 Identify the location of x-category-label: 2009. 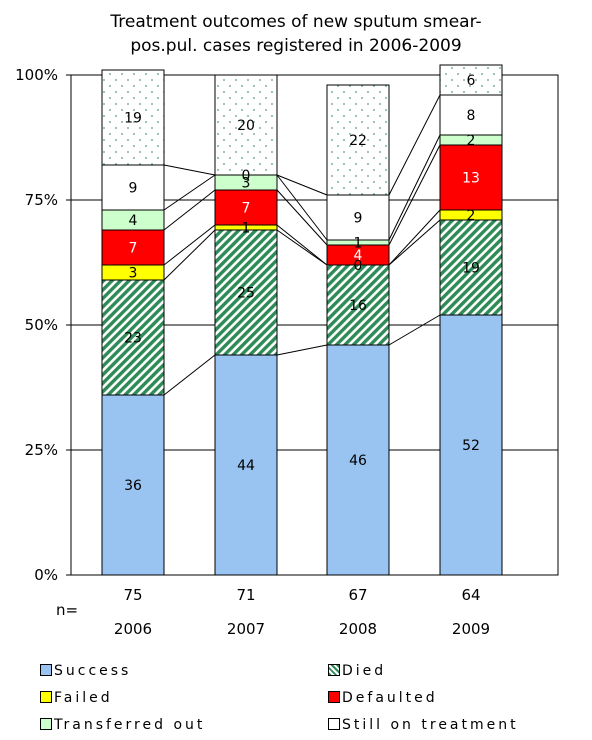
(471, 629).